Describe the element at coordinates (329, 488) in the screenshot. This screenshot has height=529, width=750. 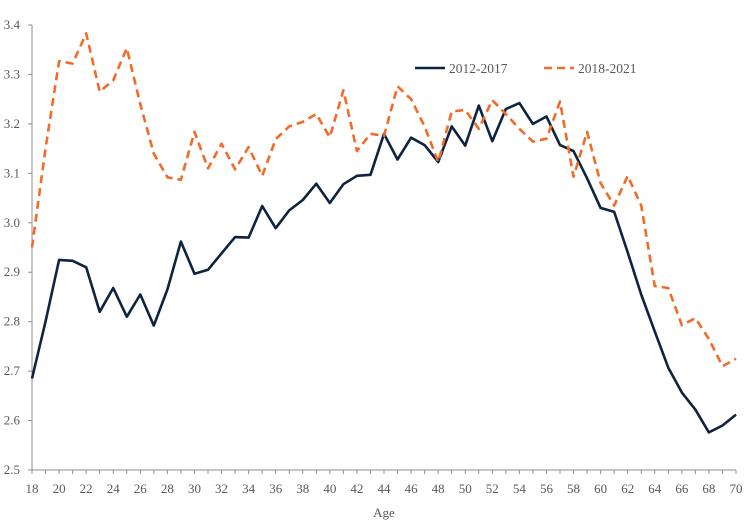
I see `x-tick-label: 40` at that location.